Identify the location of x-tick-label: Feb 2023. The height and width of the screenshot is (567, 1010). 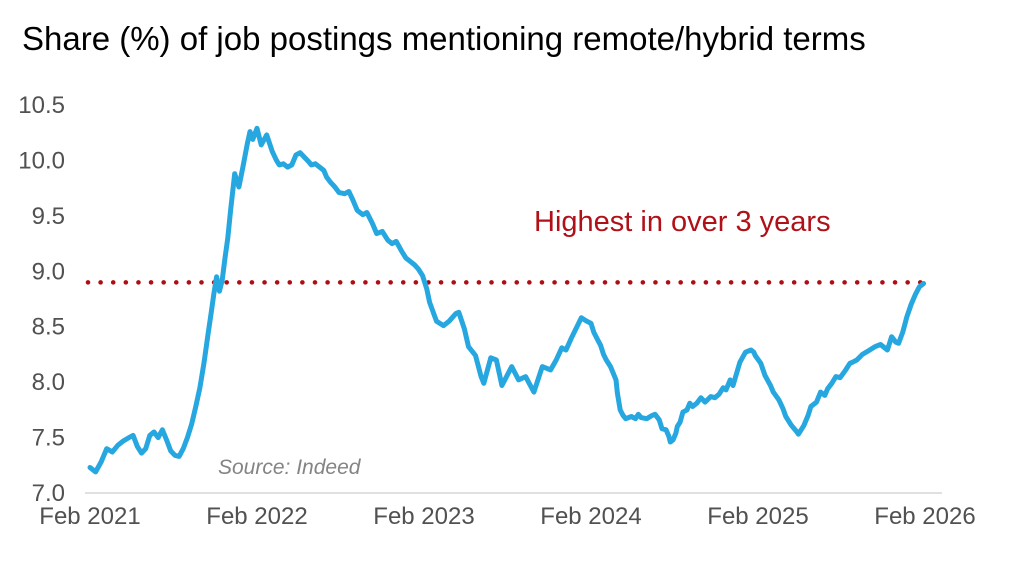
(423, 516).